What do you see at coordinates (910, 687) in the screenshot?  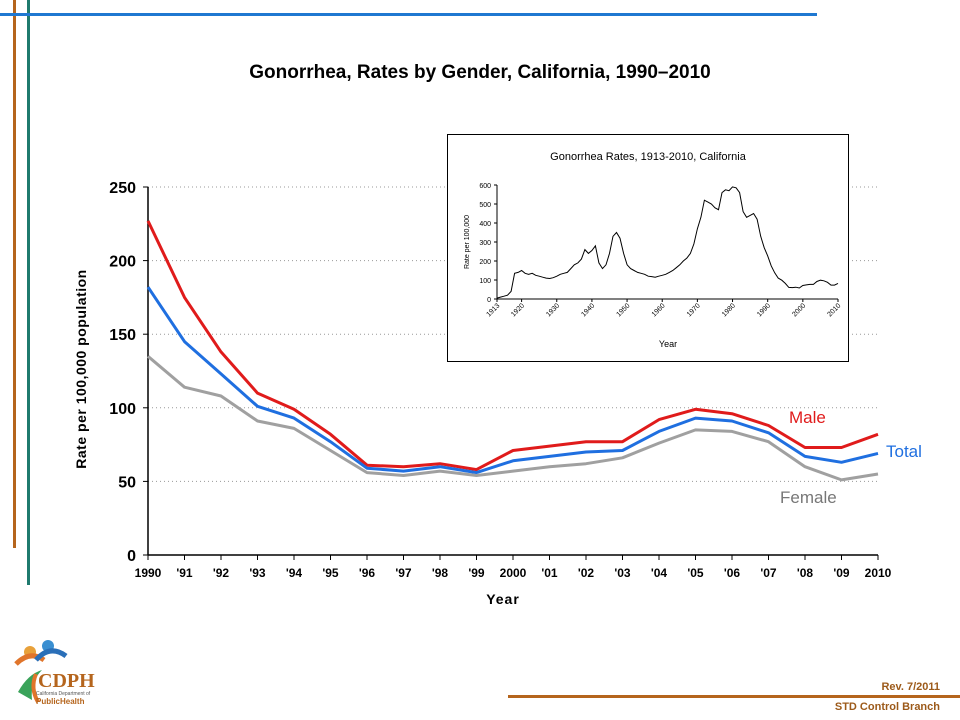 I see `revision-date: Rev. 7/2011` at bounding box center [910, 687].